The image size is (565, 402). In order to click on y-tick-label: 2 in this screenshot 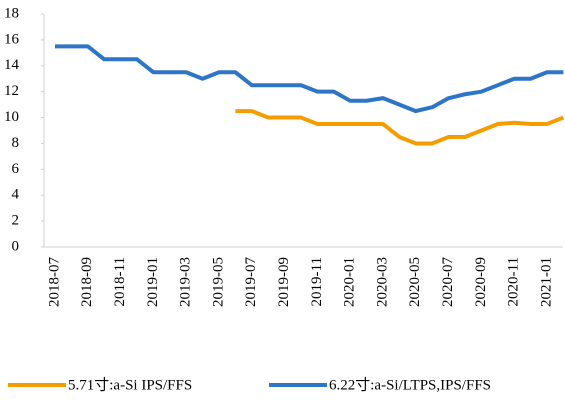, I will do `click(16, 221)`.